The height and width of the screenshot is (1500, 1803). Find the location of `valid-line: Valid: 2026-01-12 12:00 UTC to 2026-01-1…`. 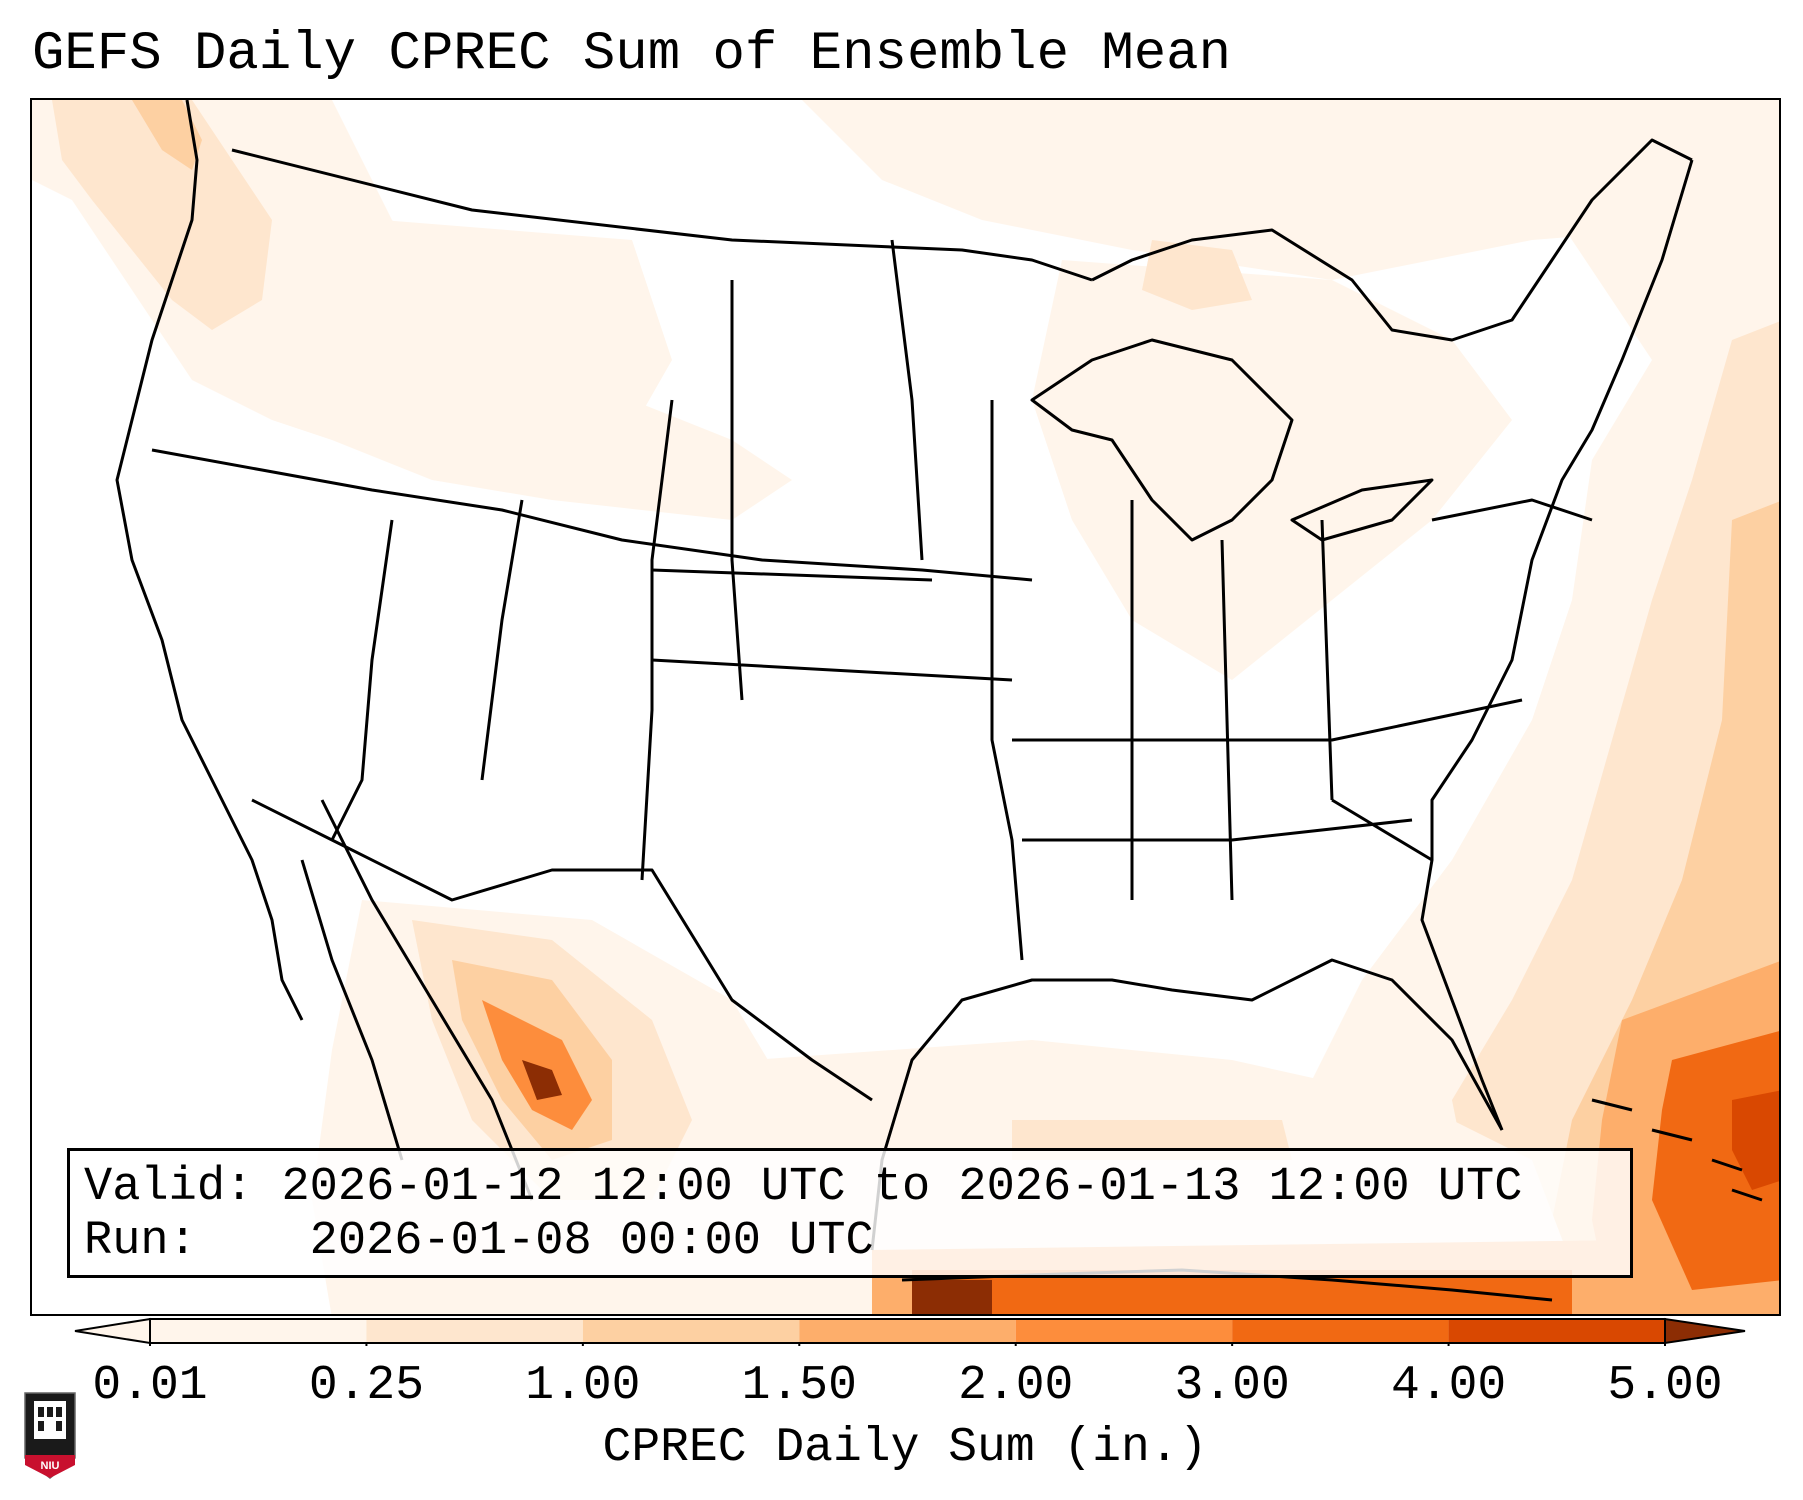

valid-line: Valid: 2026-01-12 12:00 UTC to 2026-01-1… is located at coordinates (803, 1188).